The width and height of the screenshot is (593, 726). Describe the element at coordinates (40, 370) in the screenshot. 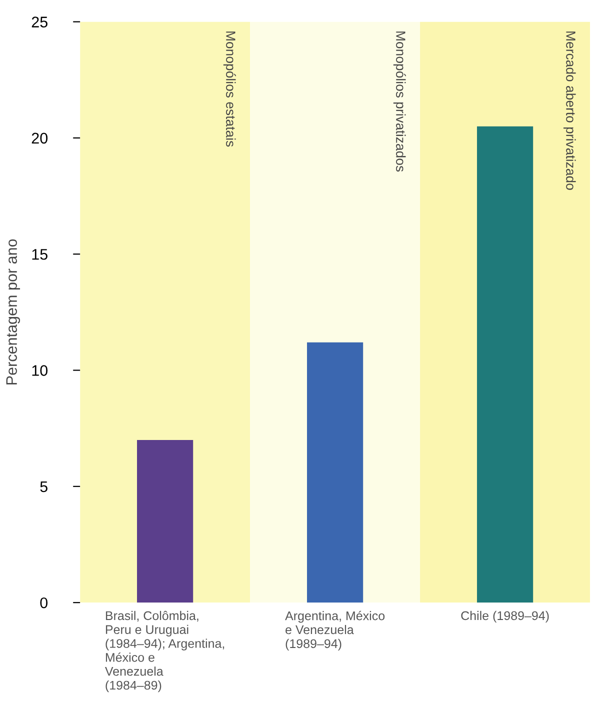

I see `y-tick-label: 10` at that location.